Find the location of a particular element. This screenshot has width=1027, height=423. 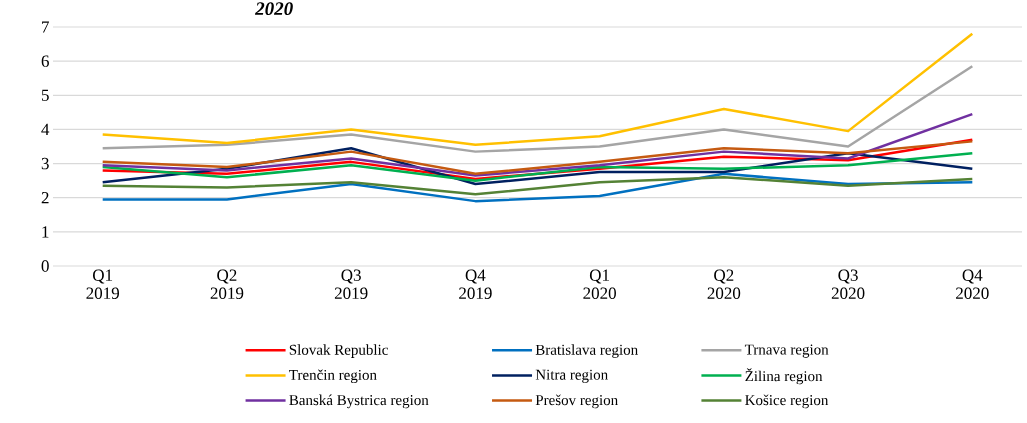

x-tick-label: Q4 2019 is located at coordinates (475, 284).